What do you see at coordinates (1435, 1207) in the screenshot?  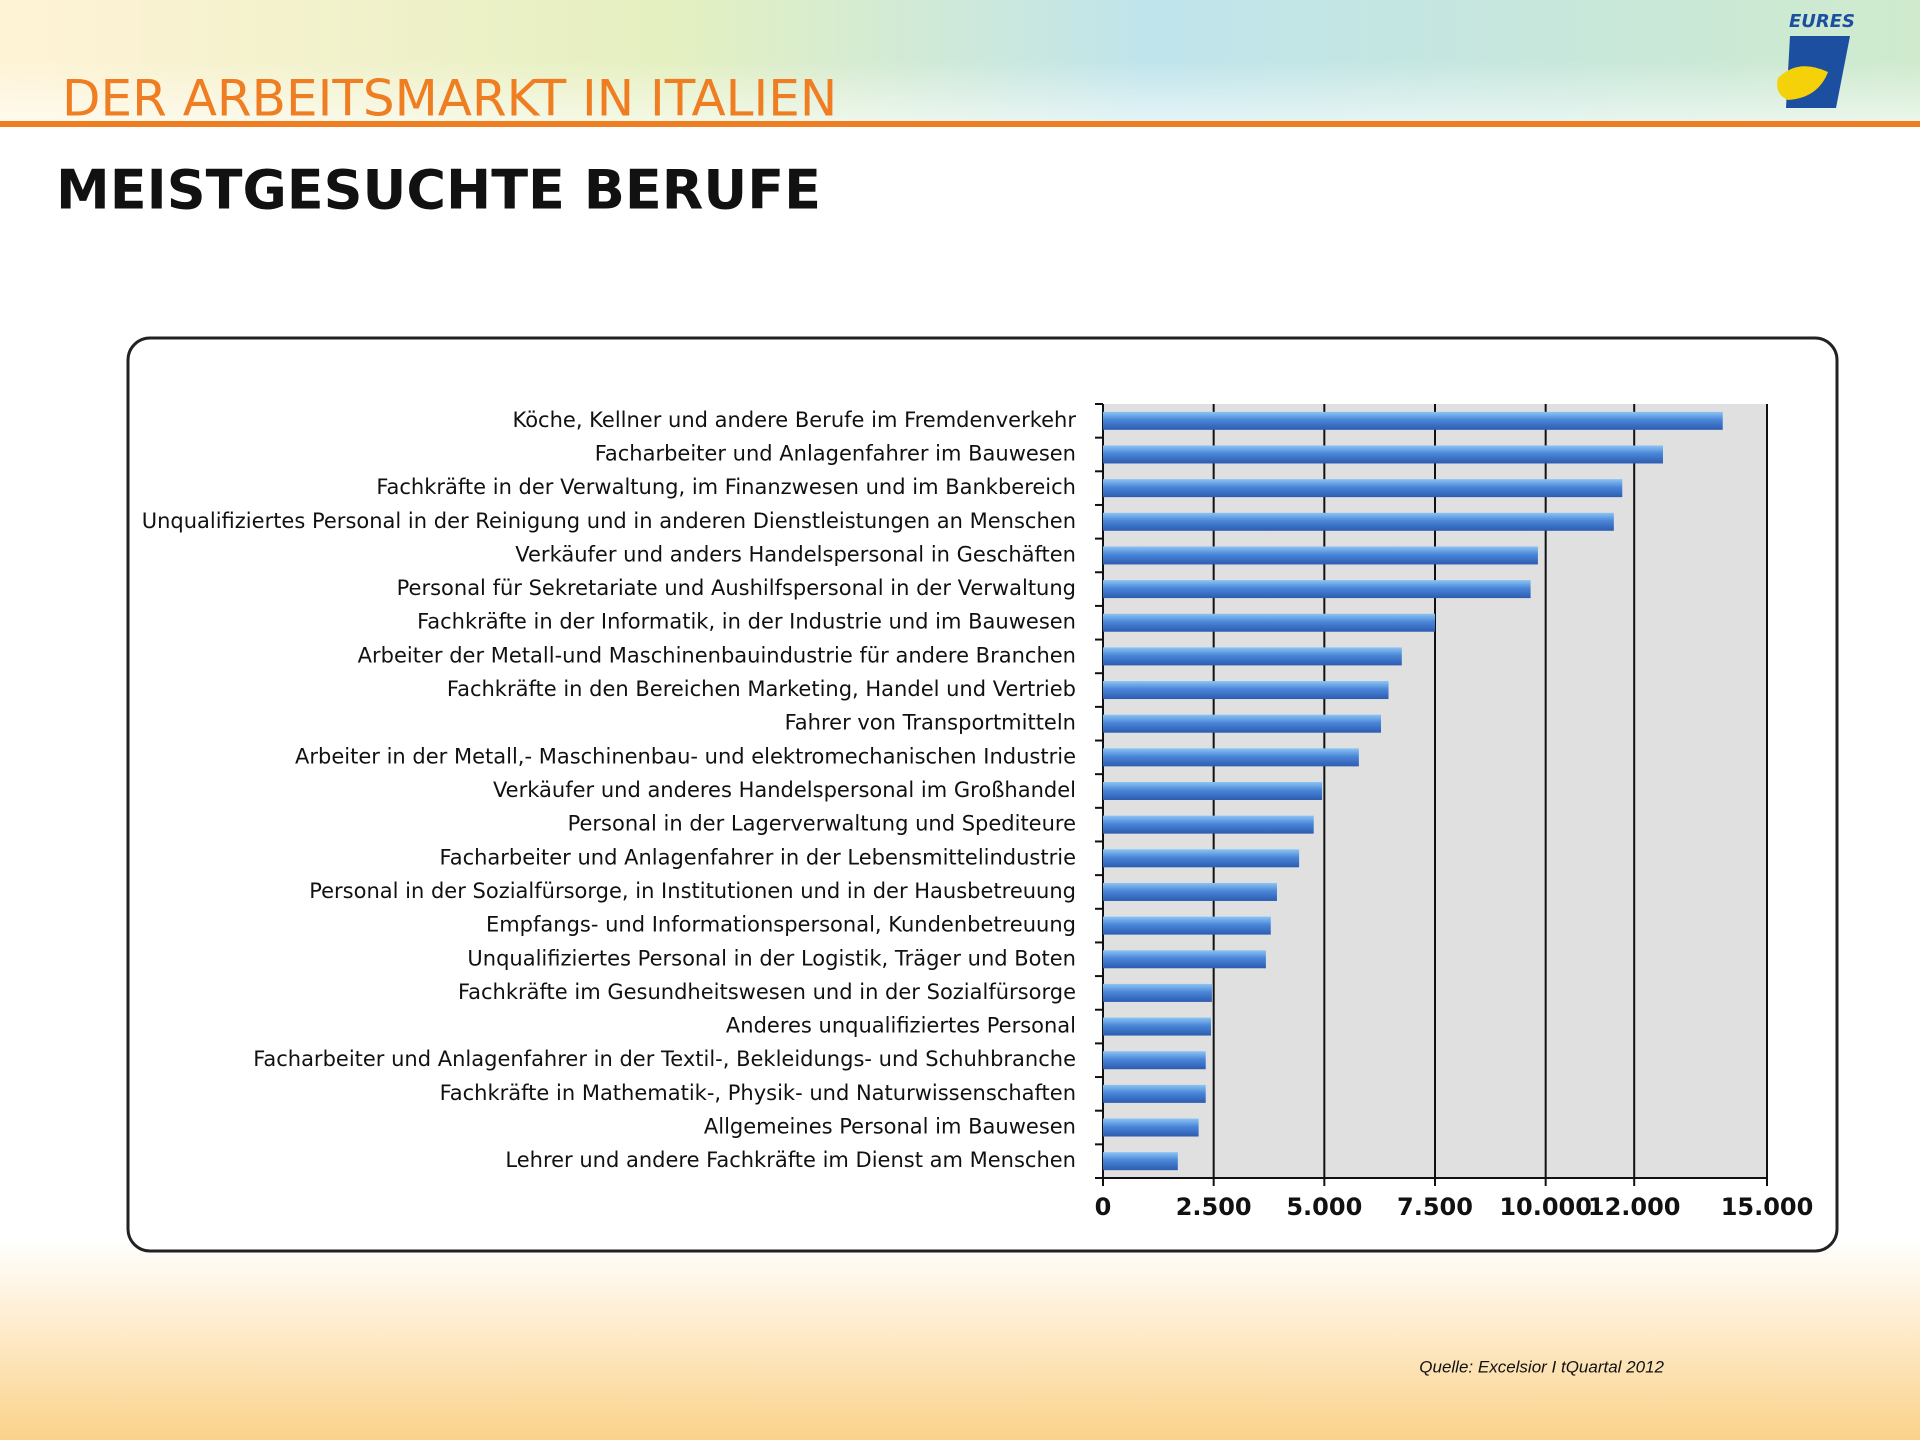 I see `x-tick-label: 7.500` at bounding box center [1435, 1207].